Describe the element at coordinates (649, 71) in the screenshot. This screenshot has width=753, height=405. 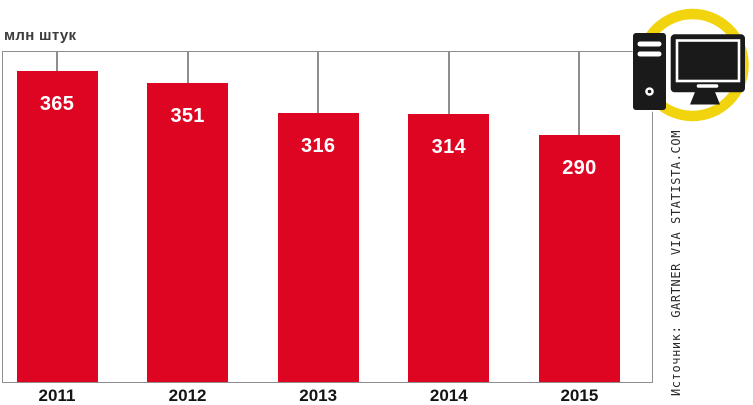
I see `pc-tower-icon` at that location.